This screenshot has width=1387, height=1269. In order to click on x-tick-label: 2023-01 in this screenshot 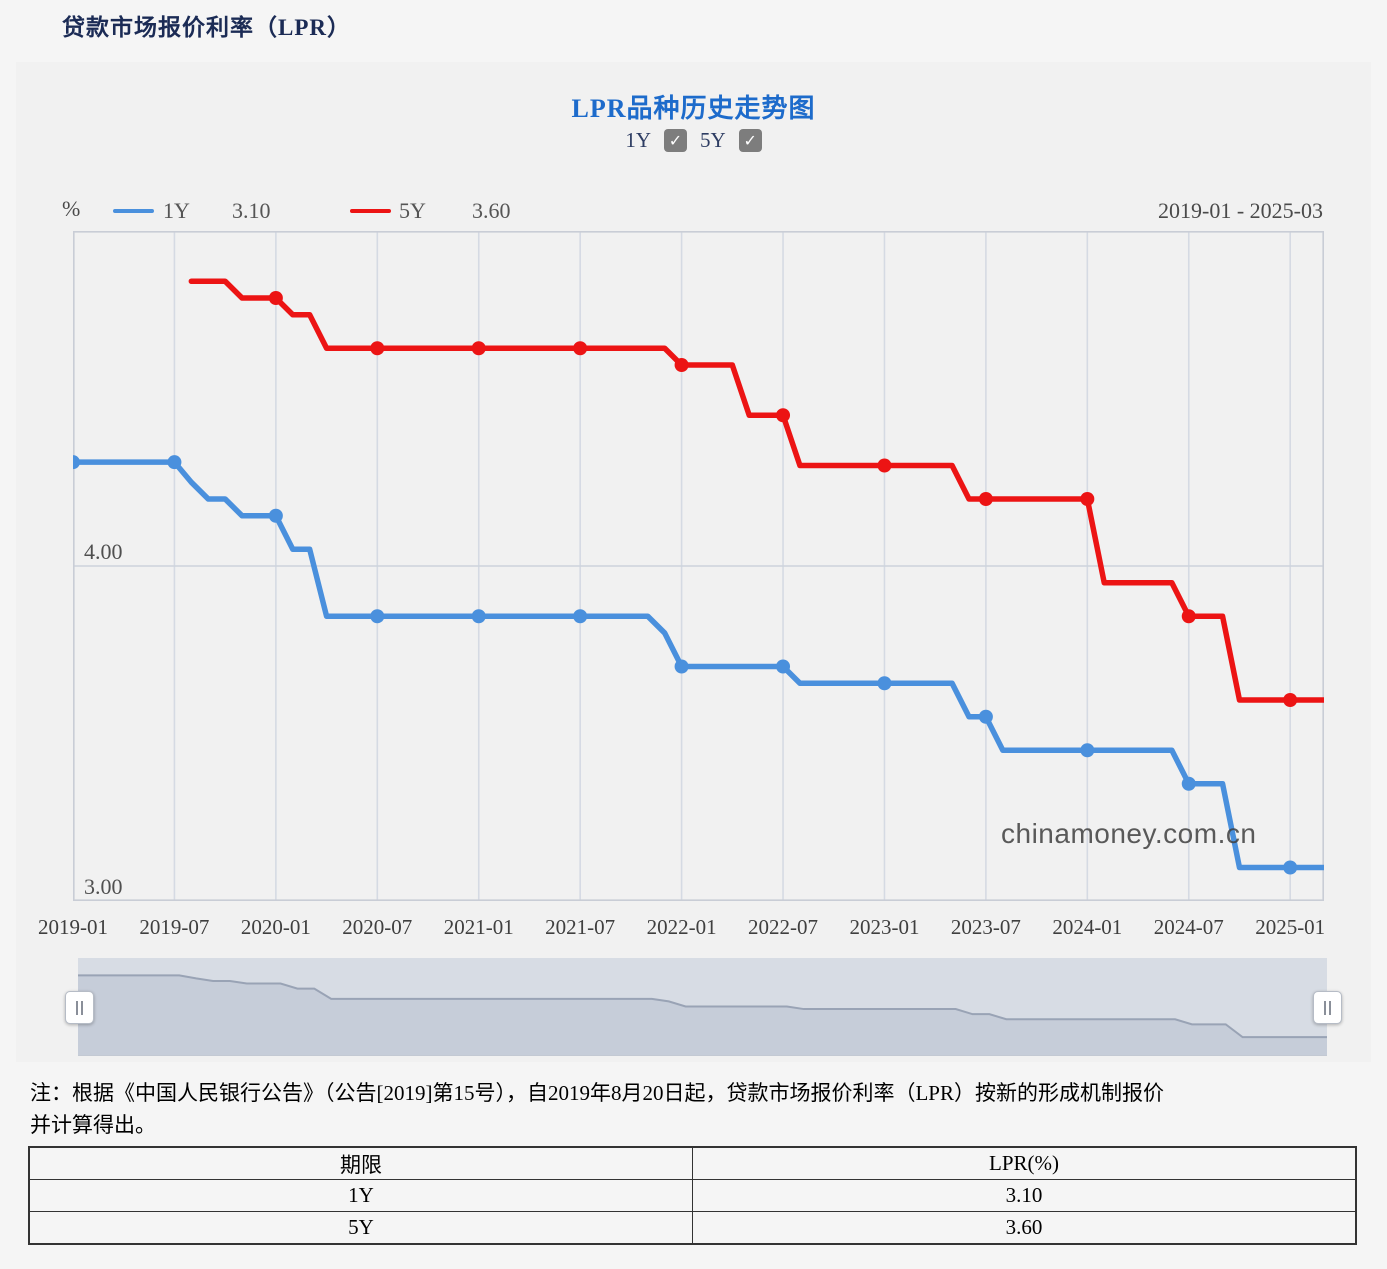, I will do `click(884, 927)`.